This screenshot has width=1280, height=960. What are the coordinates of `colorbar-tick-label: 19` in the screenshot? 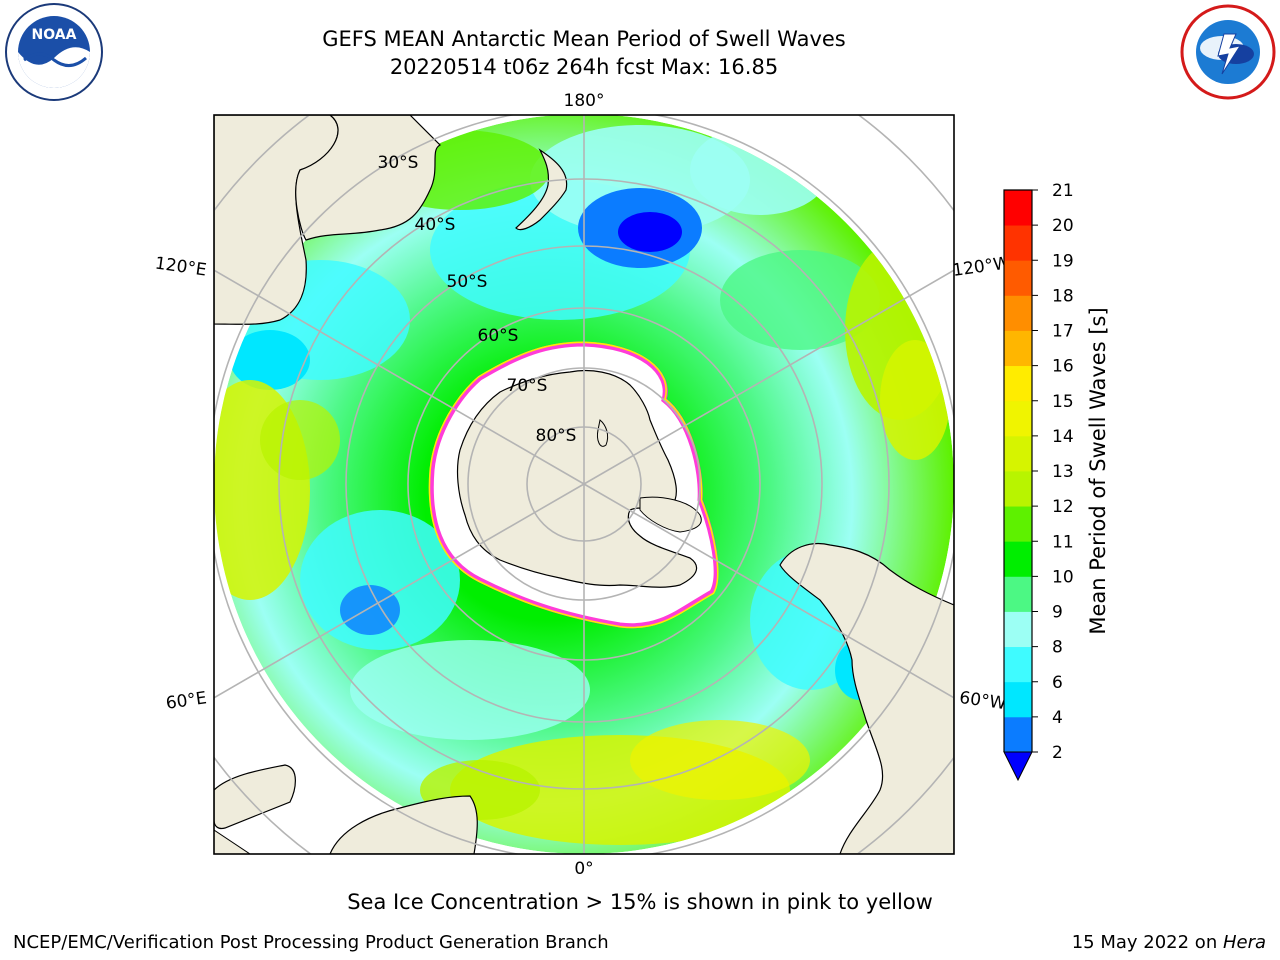 It's located at (1063, 261).